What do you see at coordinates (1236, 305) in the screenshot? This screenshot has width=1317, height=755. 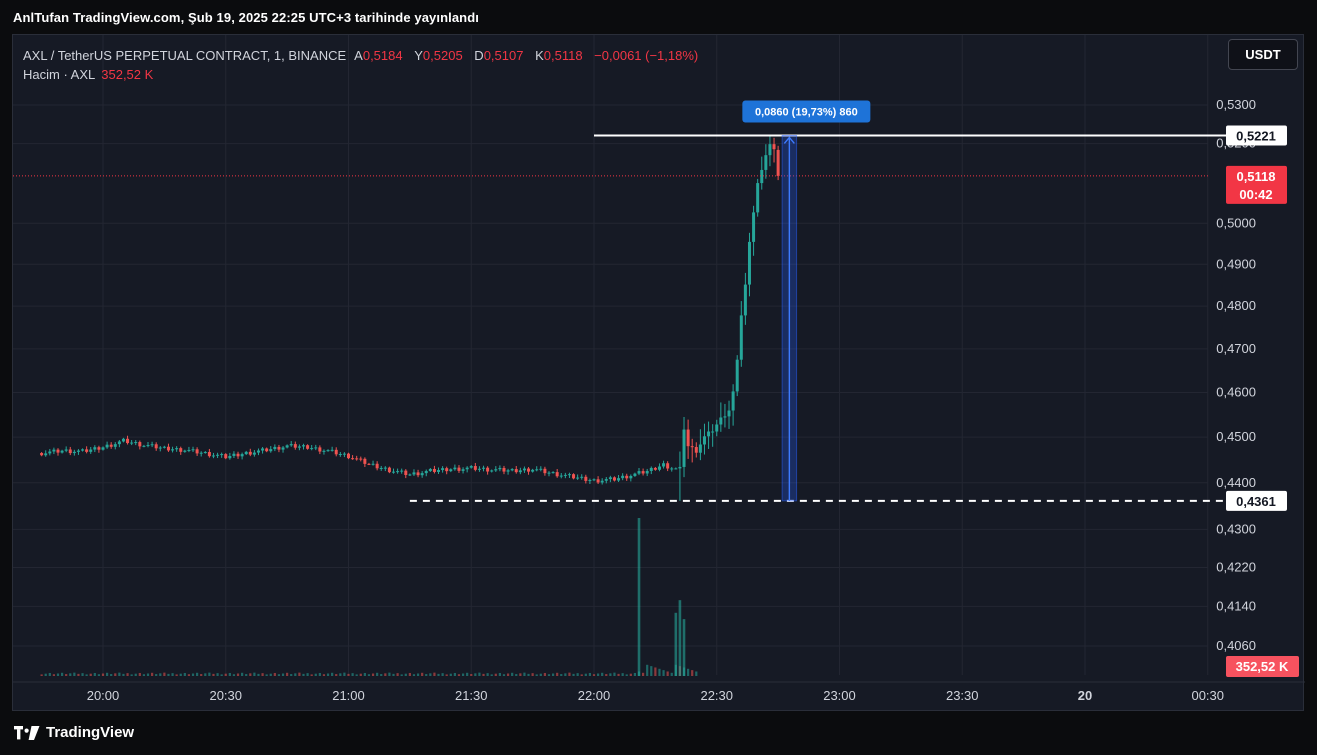 I see `y-tick-label: 0,4800` at bounding box center [1236, 305].